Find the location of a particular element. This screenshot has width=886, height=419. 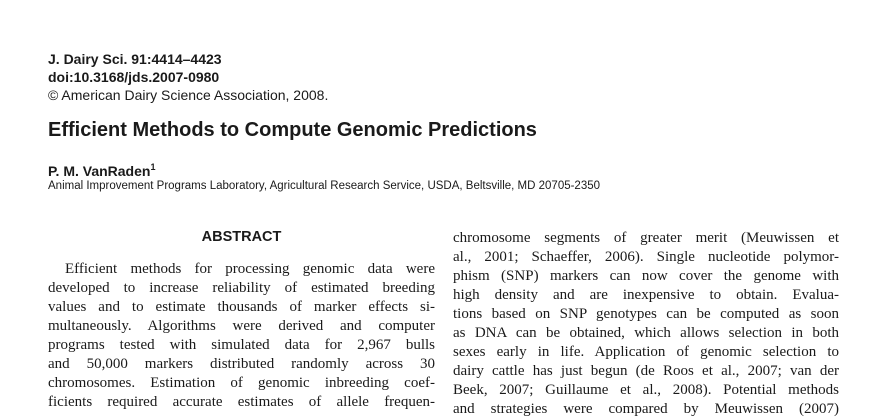

doi: doi:10.3168/jds.2007-0980 is located at coordinates (134, 77).